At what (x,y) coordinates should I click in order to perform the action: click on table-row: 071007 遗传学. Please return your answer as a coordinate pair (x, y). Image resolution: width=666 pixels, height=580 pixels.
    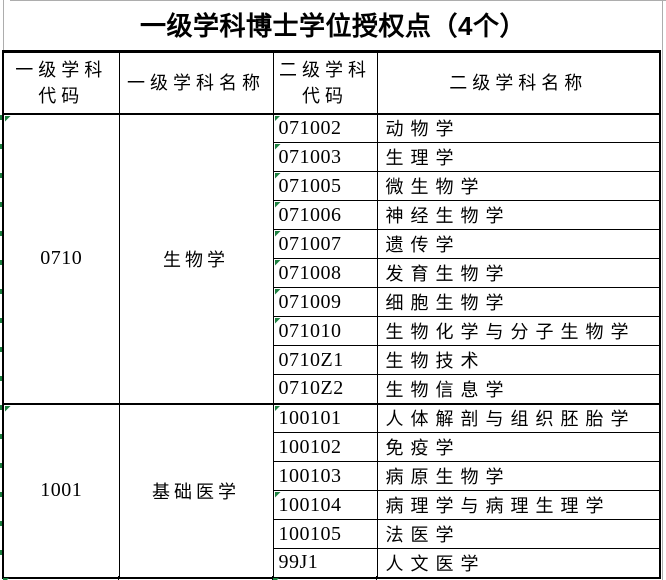
    Looking at the image, I should click on (332, 244).